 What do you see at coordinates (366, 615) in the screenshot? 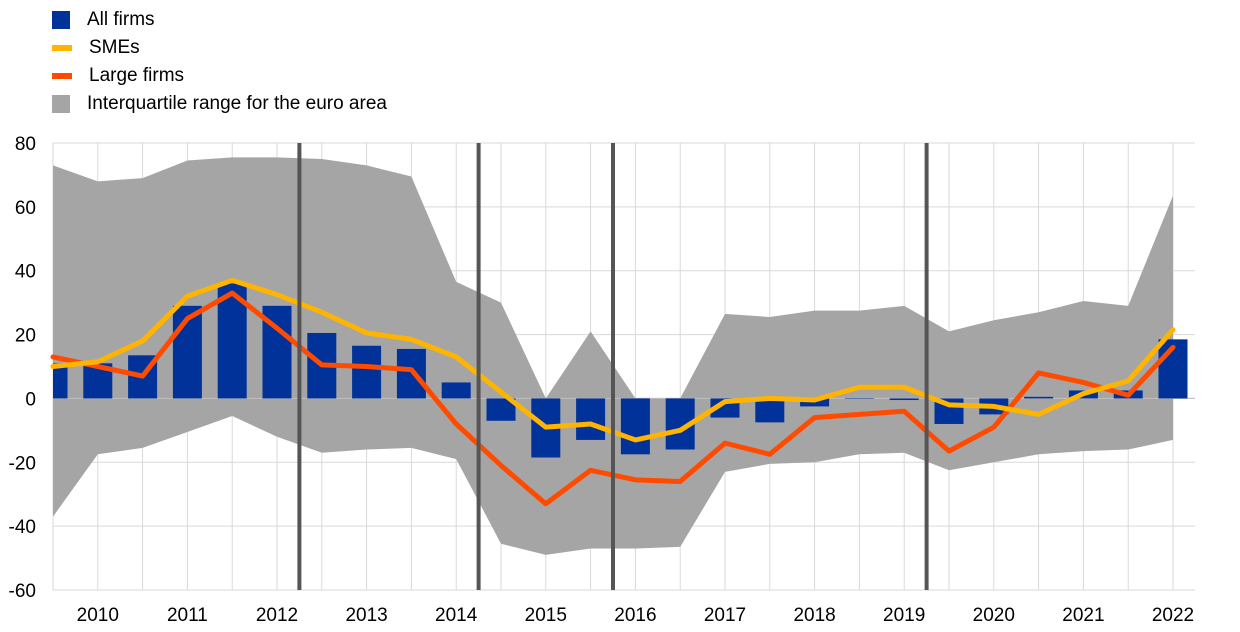
I see `x-tick-label: 2013` at bounding box center [366, 615].